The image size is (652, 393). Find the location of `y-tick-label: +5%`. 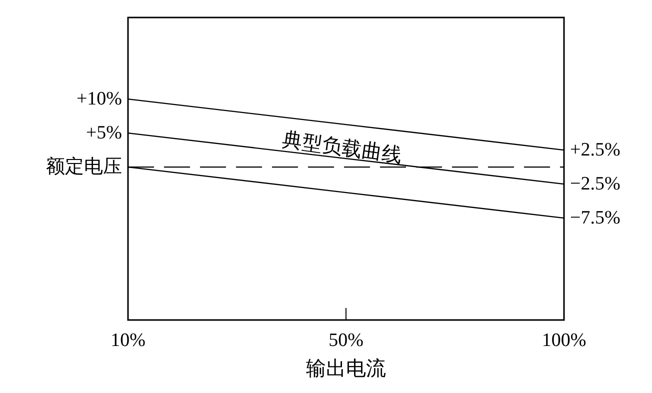

y-tick-label: +5% is located at coordinates (104, 133).